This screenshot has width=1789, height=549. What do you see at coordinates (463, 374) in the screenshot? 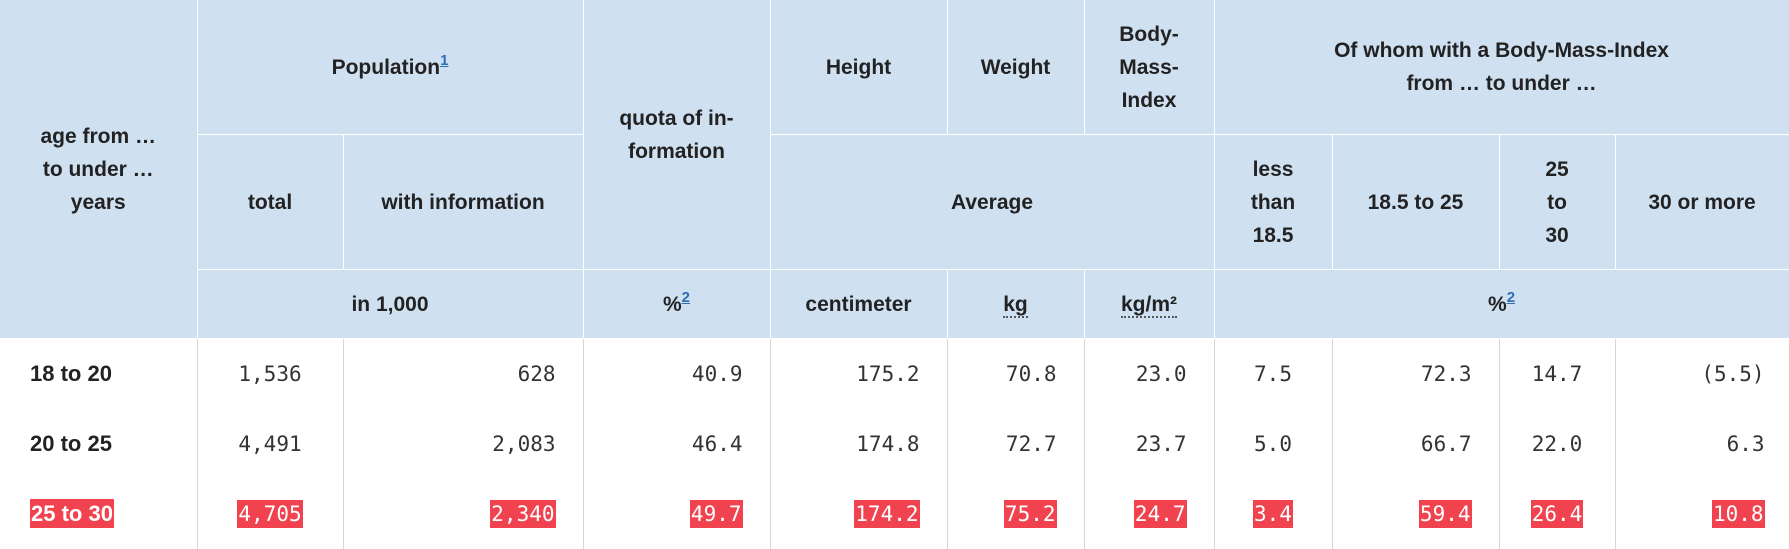
I see `cell-with-information: 628` at bounding box center [463, 374].